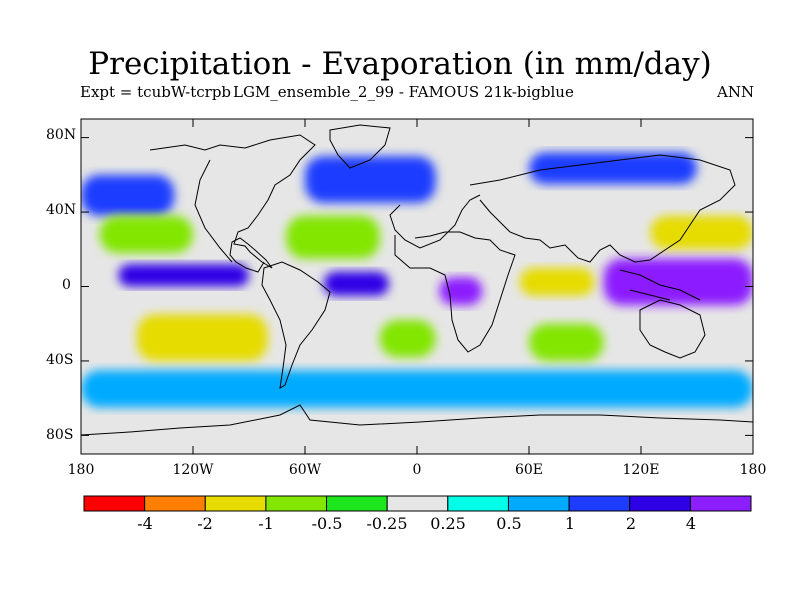  What do you see at coordinates (145, 523) in the screenshot?
I see `colorbar-label-minus4: -4` at bounding box center [145, 523].